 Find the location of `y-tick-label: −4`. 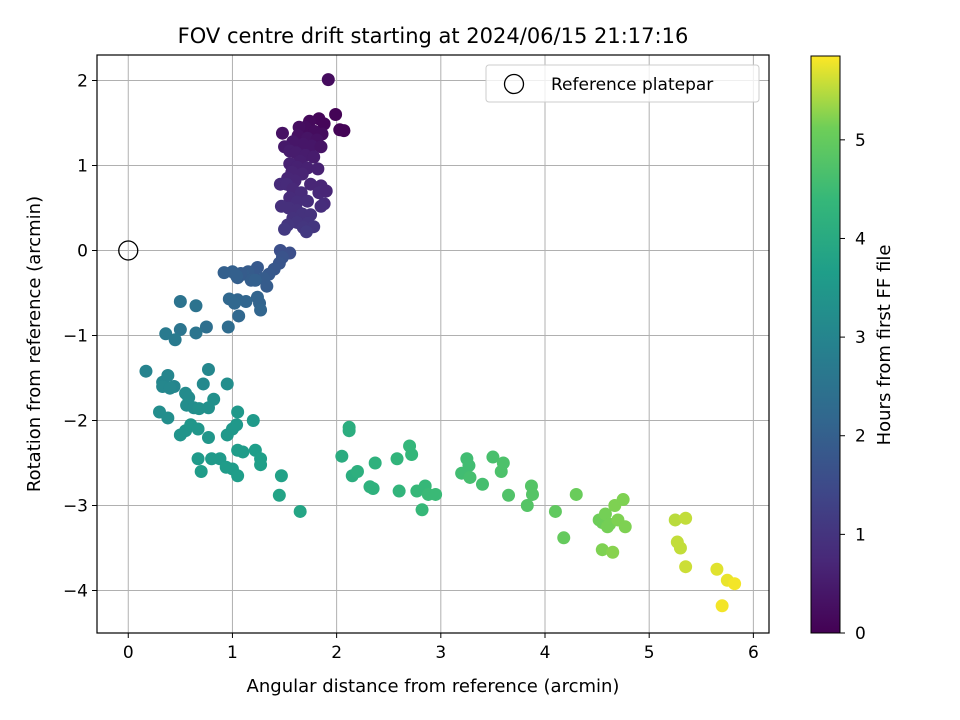

y-tick-label: −4 is located at coordinates (75, 592).